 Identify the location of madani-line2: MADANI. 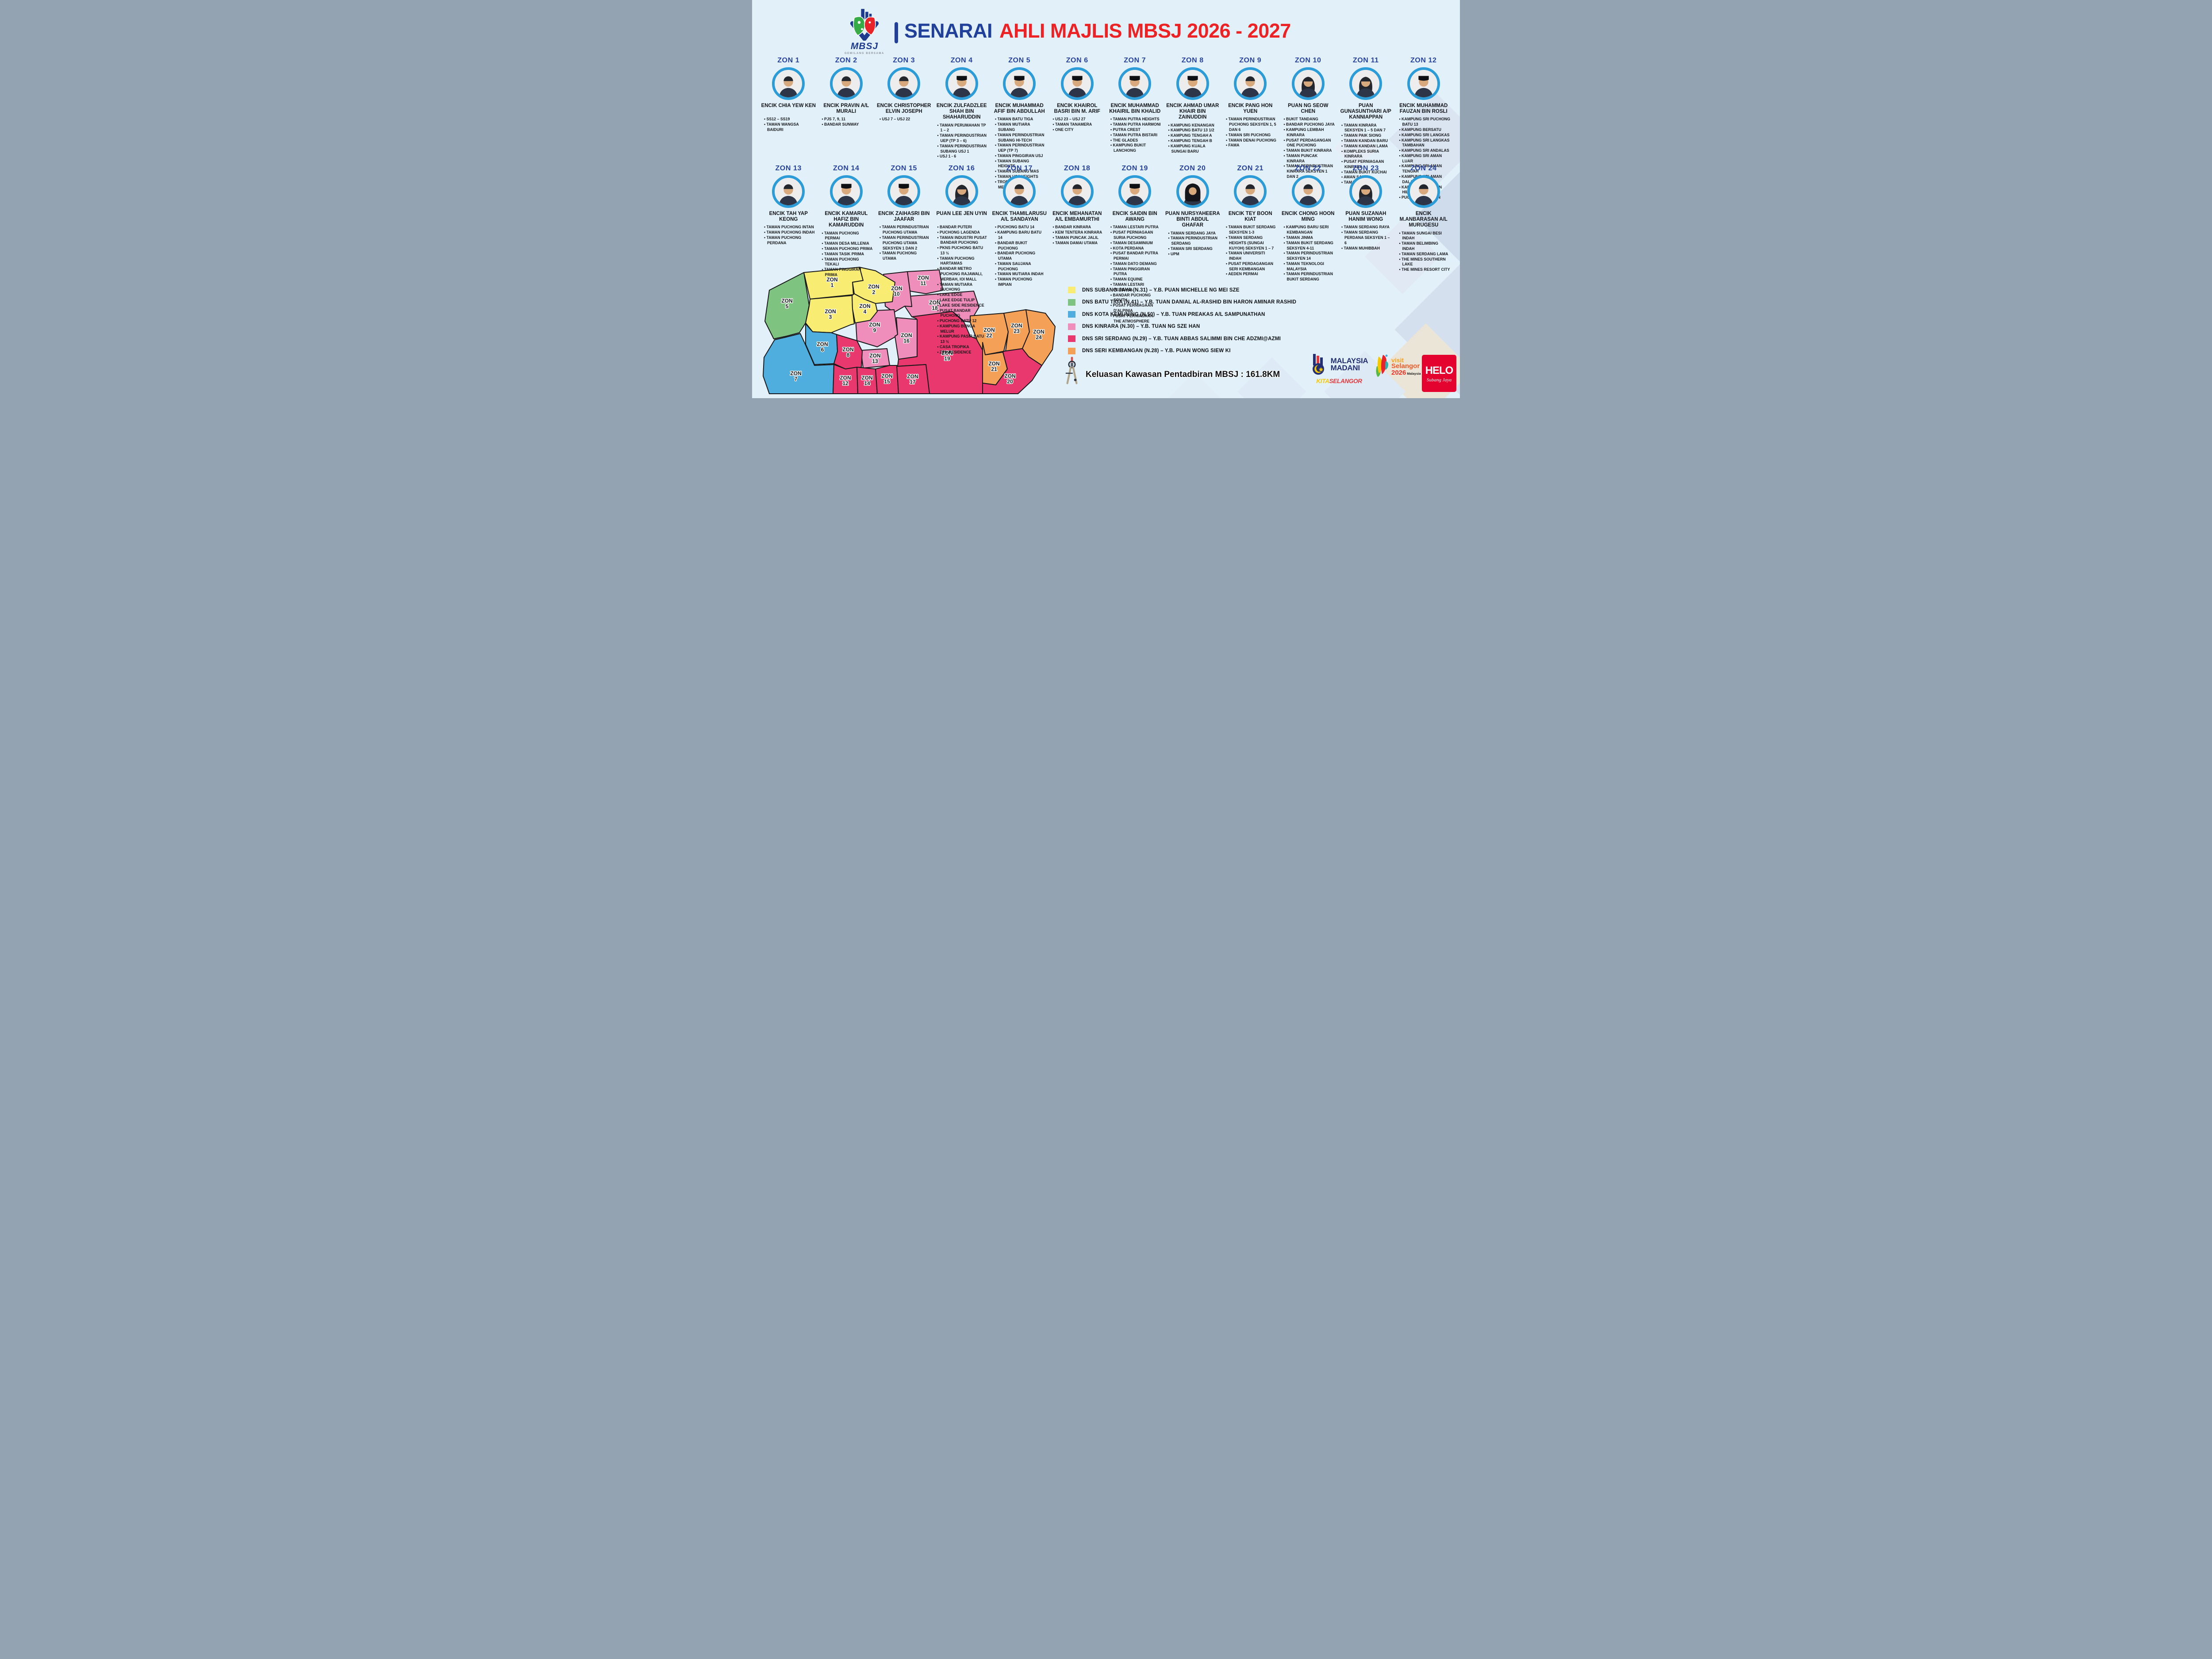
(1345, 368).